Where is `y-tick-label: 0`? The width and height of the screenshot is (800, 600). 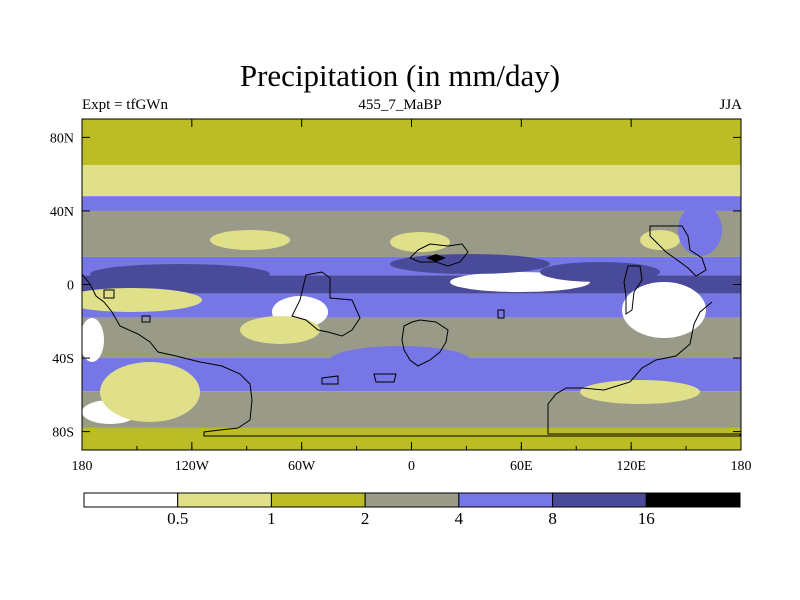
y-tick-label: 0 is located at coordinates (70, 286).